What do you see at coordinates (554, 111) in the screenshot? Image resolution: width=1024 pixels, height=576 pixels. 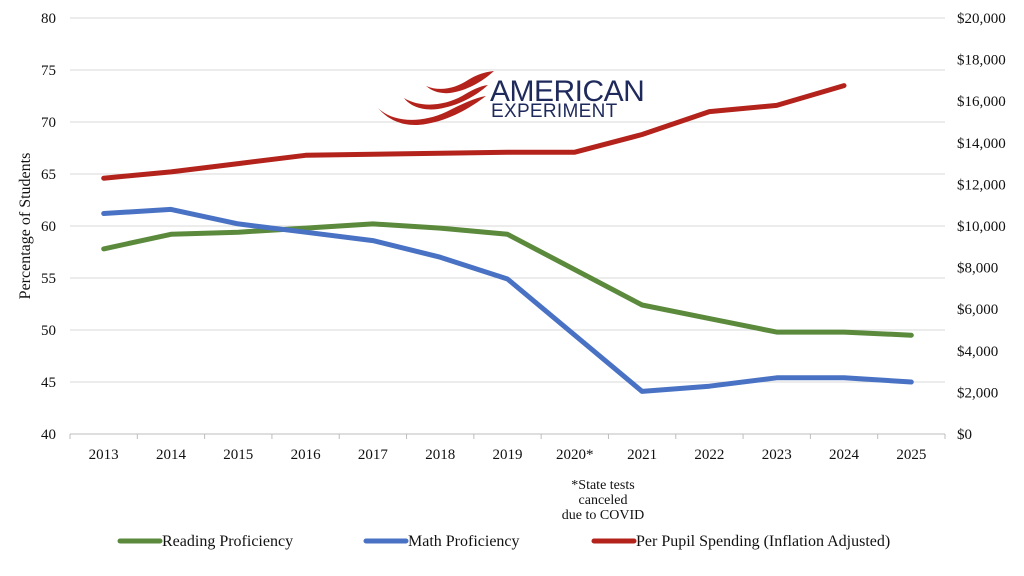 I see `logo-line-2: EXPERIMENT` at bounding box center [554, 111].